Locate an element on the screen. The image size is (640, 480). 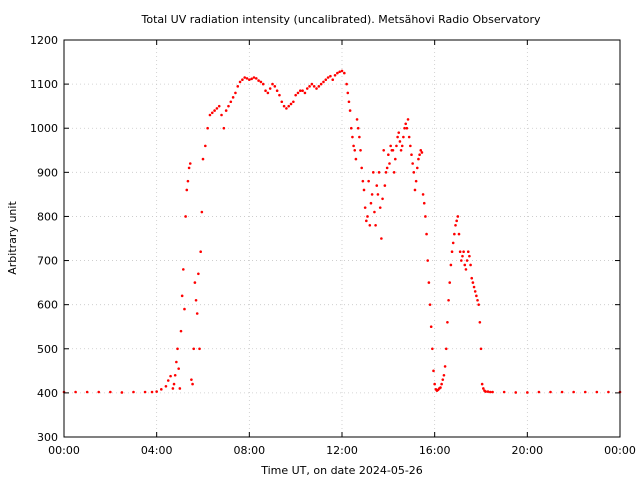
y-tick-label: 500 is located at coordinates (47, 349).